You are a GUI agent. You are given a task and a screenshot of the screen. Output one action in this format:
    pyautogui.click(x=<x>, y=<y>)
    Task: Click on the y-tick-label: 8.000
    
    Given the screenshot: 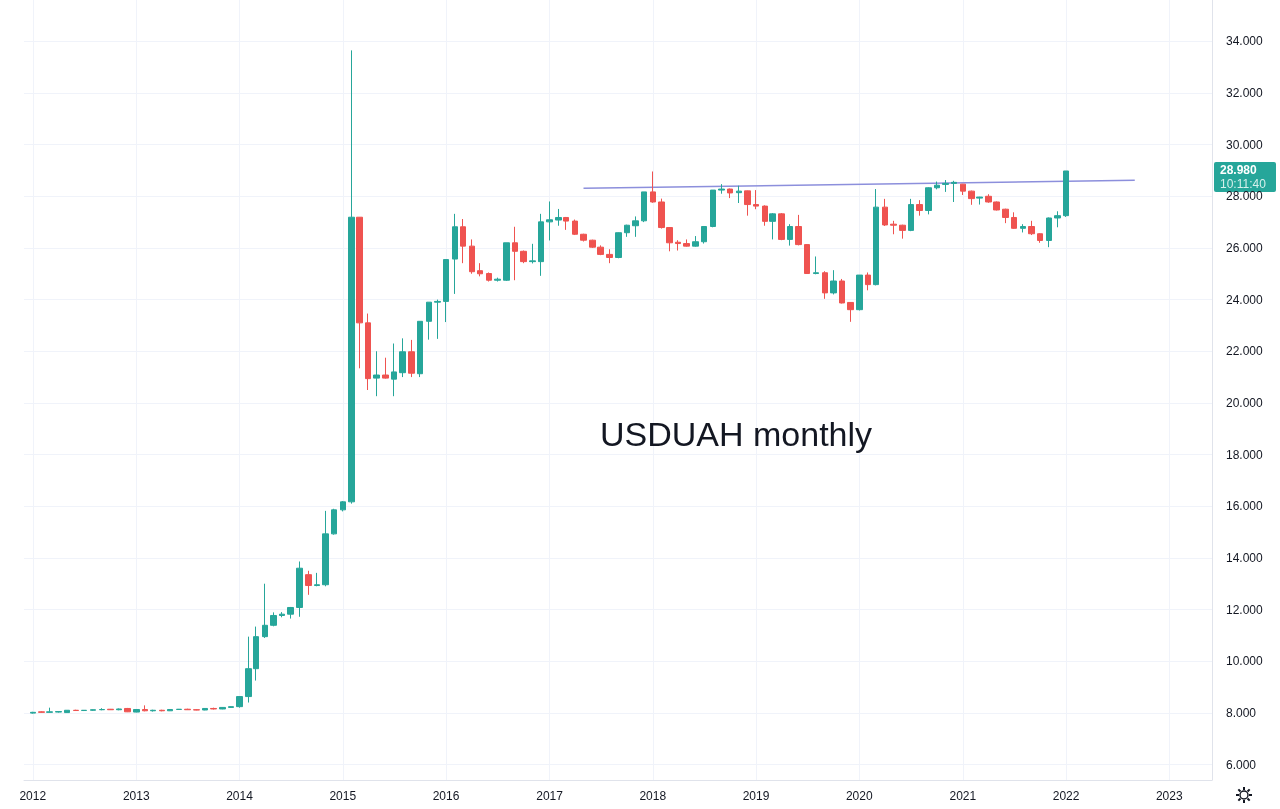 What is the action you would take?
    pyautogui.click(x=1241, y=712)
    